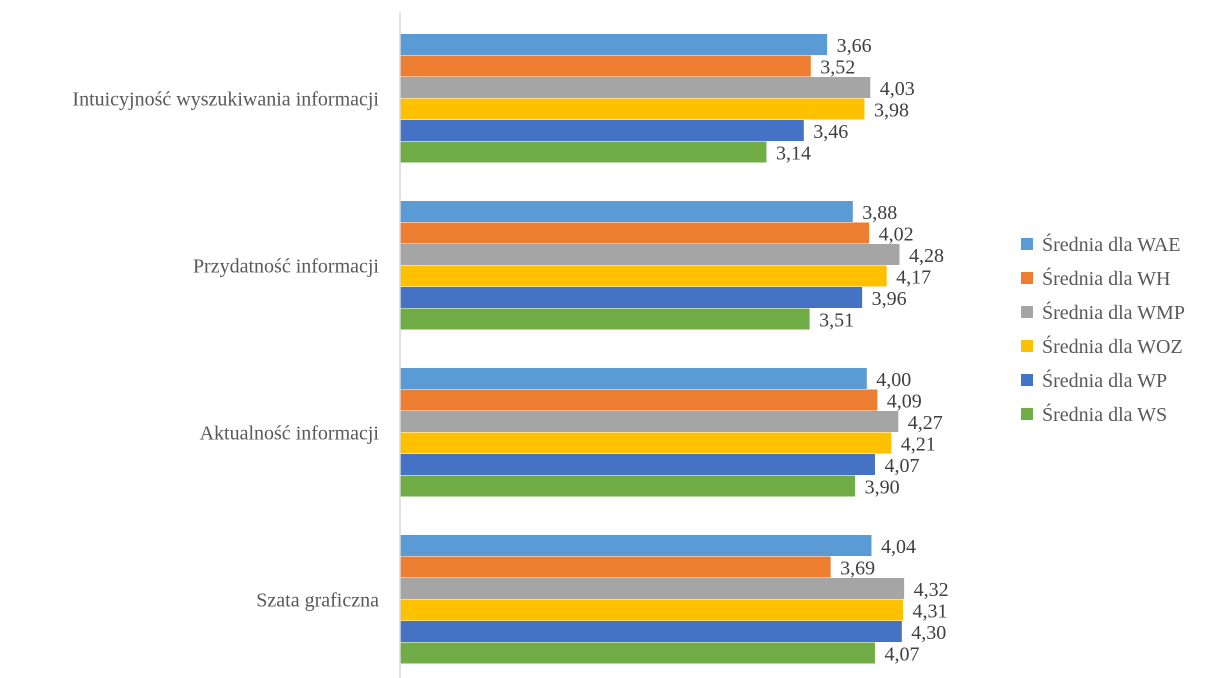  I want to click on data-label: 4,28, so click(926, 256).